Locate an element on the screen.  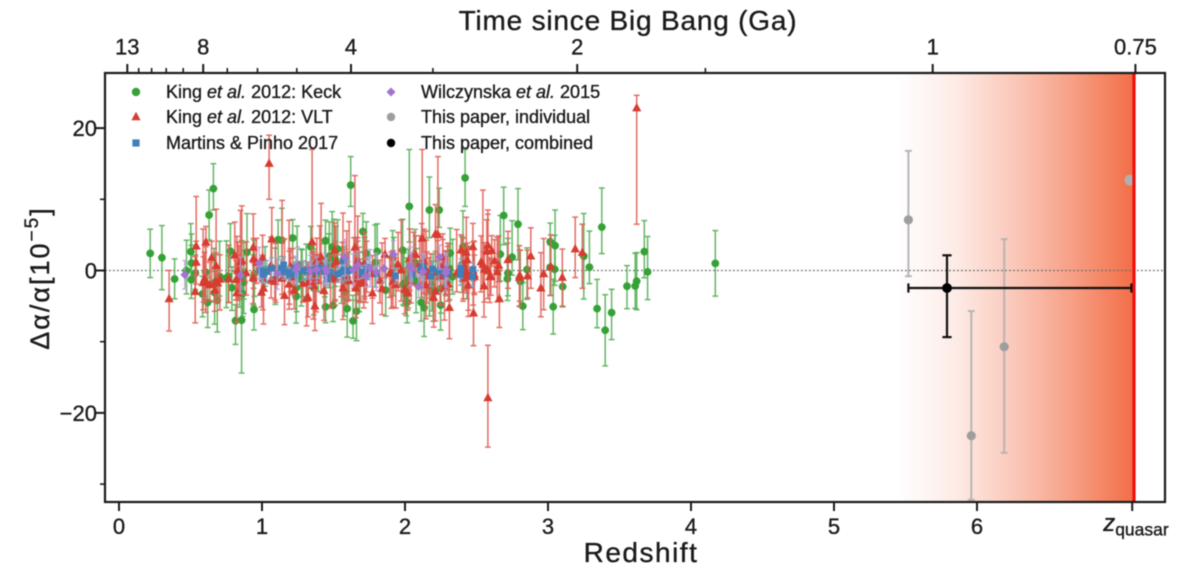
svg-text: 5 is located at coordinates (834, 526).